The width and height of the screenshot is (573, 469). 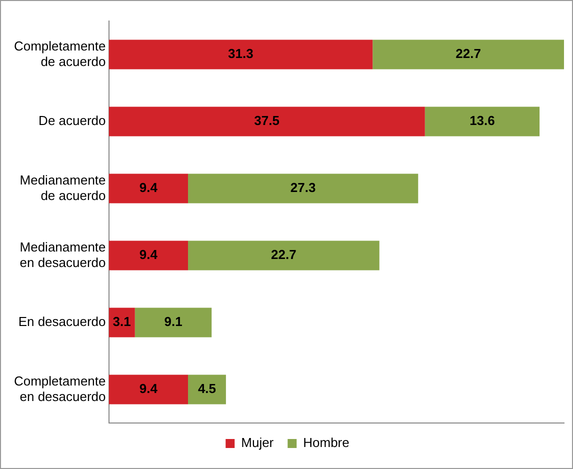 What do you see at coordinates (121, 322) in the screenshot?
I see `data-label: 3.1` at bounding box center [121, 322].